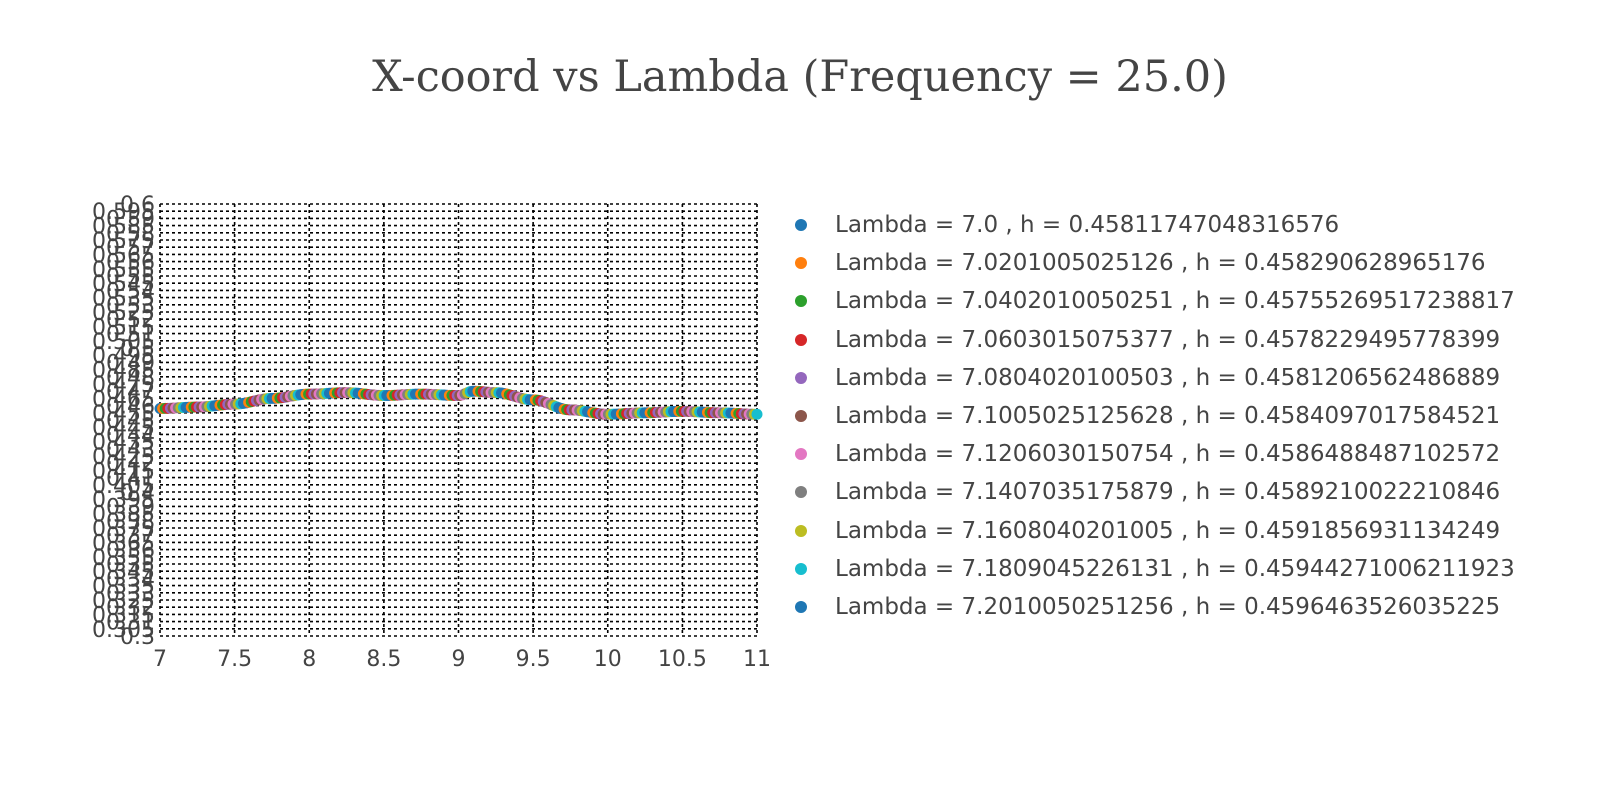  Describe the element at coordinates (130, 248) in the screenshot. I see `y-tick-label: 0.57` at that location.